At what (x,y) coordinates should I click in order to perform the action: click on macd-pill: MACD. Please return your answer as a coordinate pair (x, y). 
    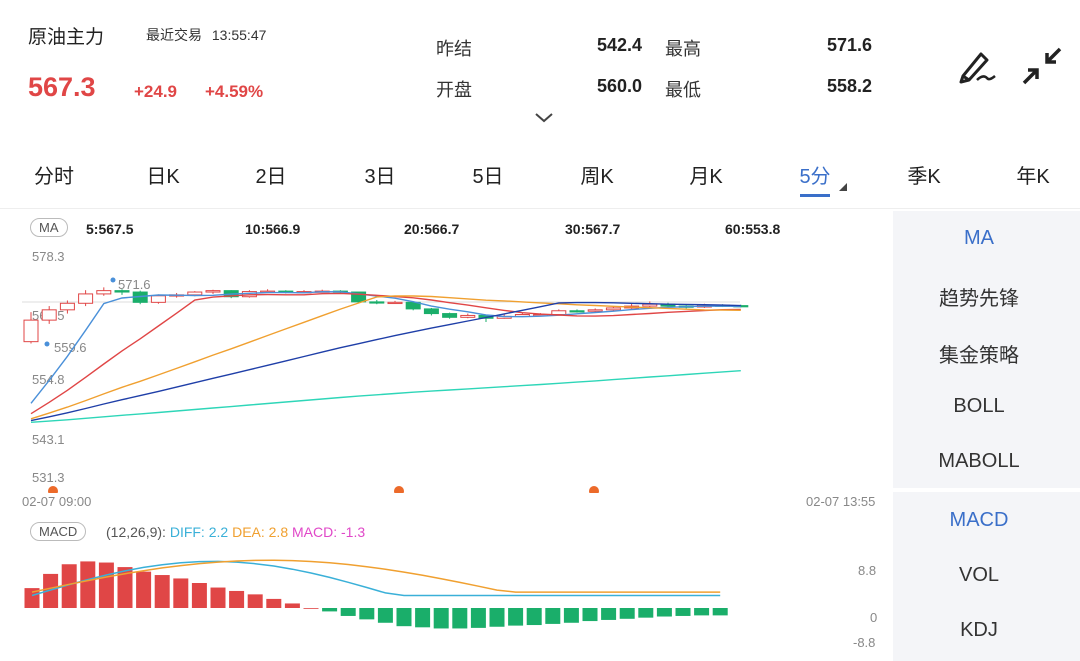
    Looking at the image, I should click on (58, 531).